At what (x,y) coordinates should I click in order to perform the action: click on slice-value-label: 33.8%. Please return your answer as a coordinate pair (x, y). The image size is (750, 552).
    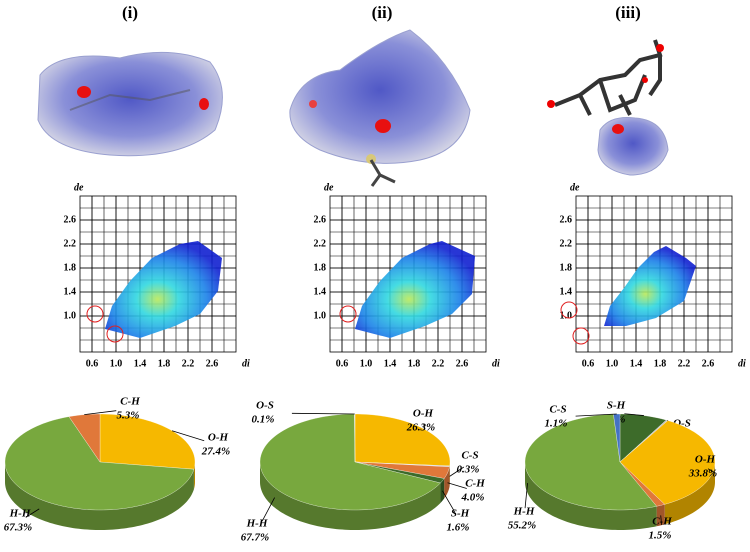
    Looking at the image, I should click on (702, 474).